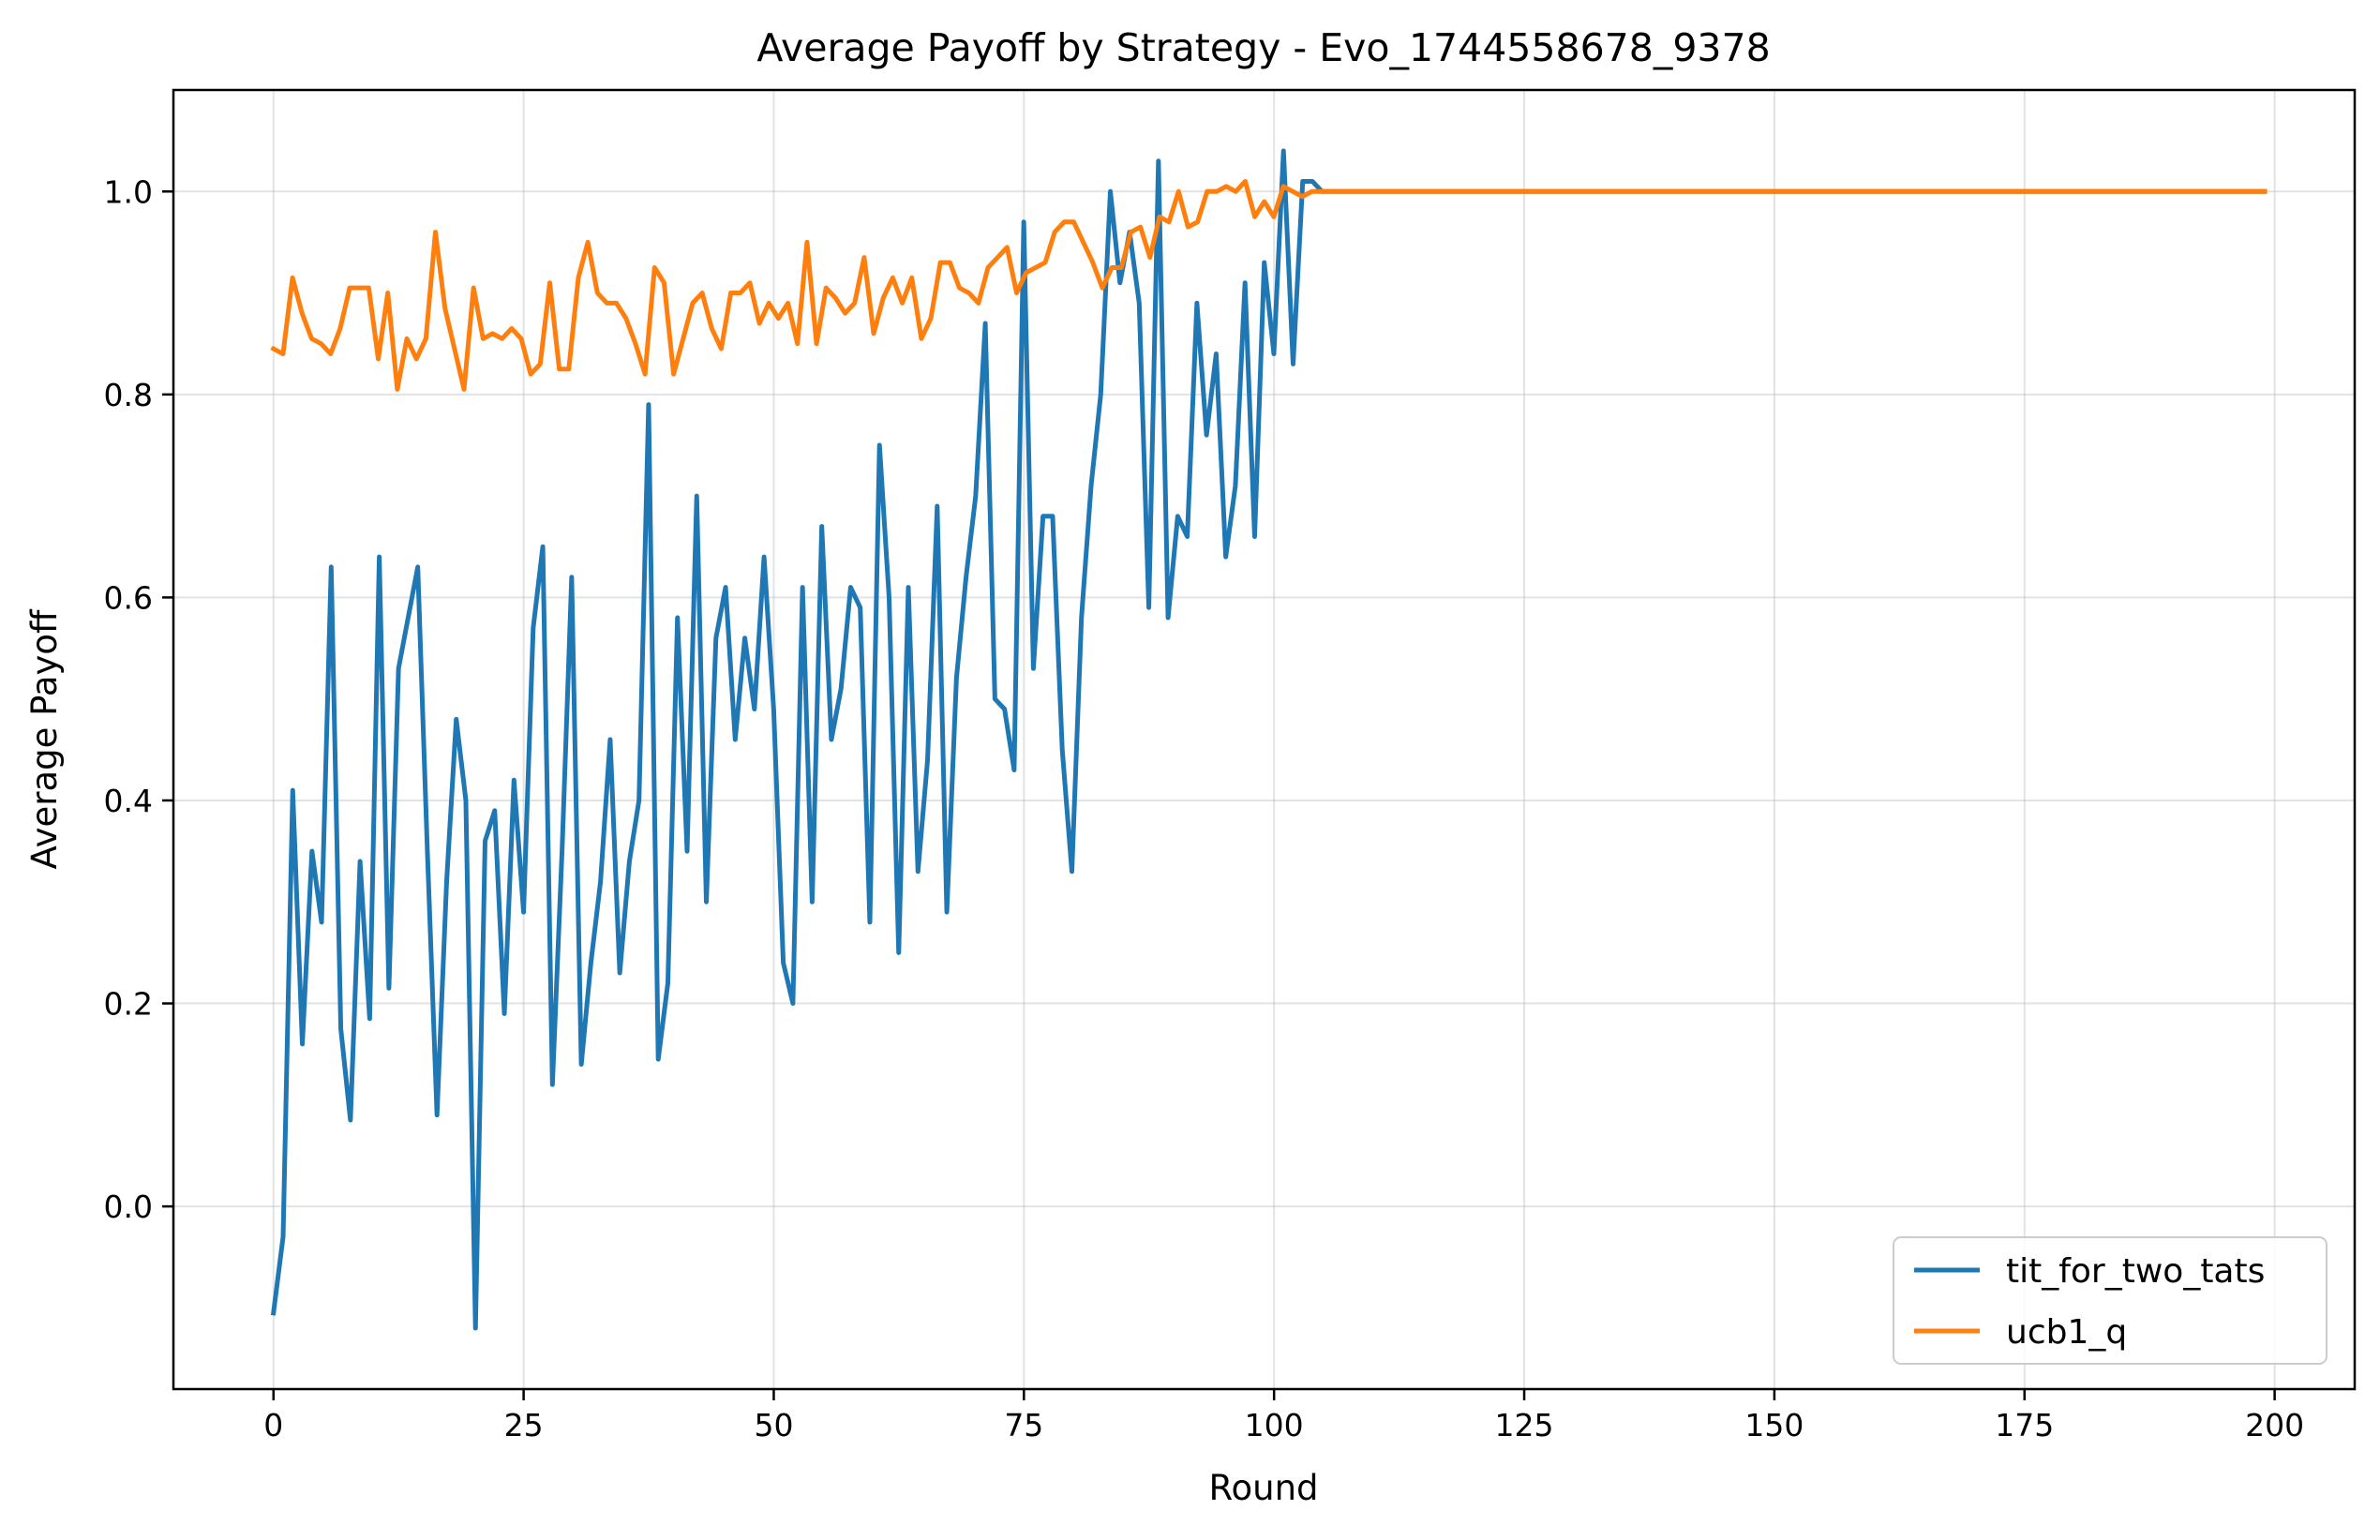 The width and height of the screenshot is (2380, 1540). Describe the element at coordinates (128, 1207) in the screenshot. I see `y-tick-label: 0.0` at that location.